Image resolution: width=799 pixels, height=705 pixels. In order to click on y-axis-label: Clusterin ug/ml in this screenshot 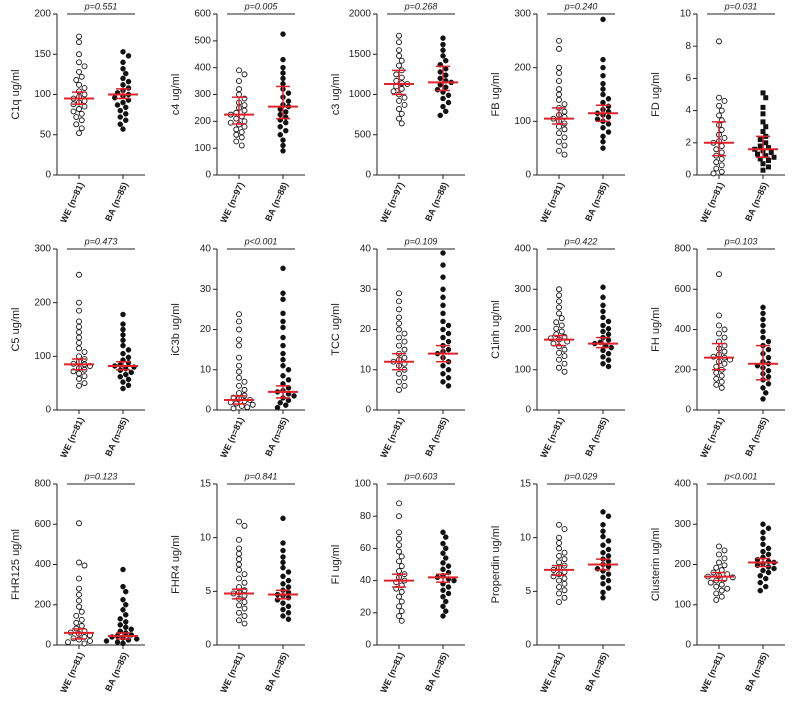, I will do `click(656, 564)`.